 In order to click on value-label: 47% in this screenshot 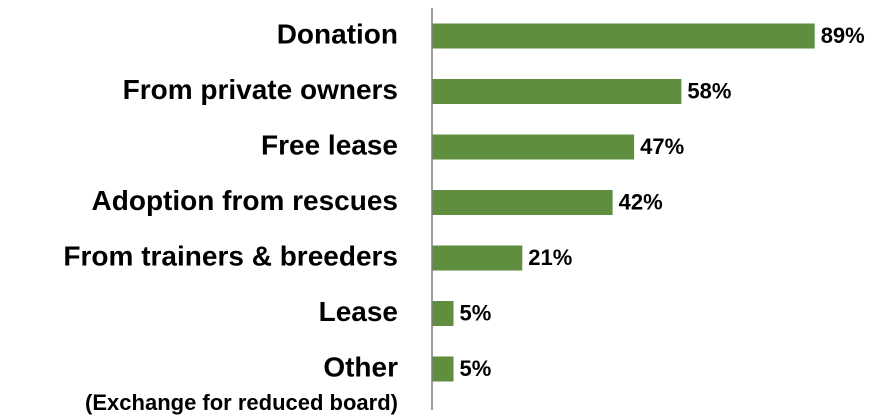, I will do `click(662, 146)`.